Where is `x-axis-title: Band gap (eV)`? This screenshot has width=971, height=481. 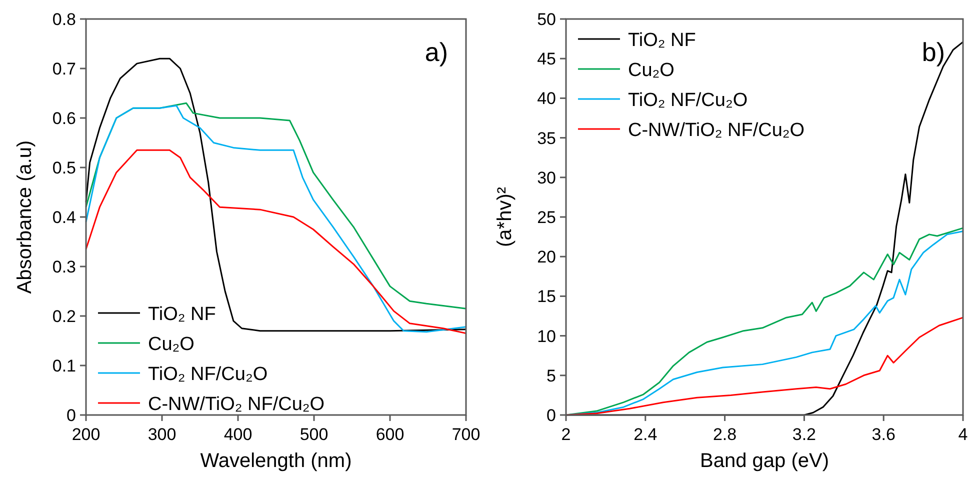
x-axis-title: Band gap (eV) is located at coordinates (764, 461).